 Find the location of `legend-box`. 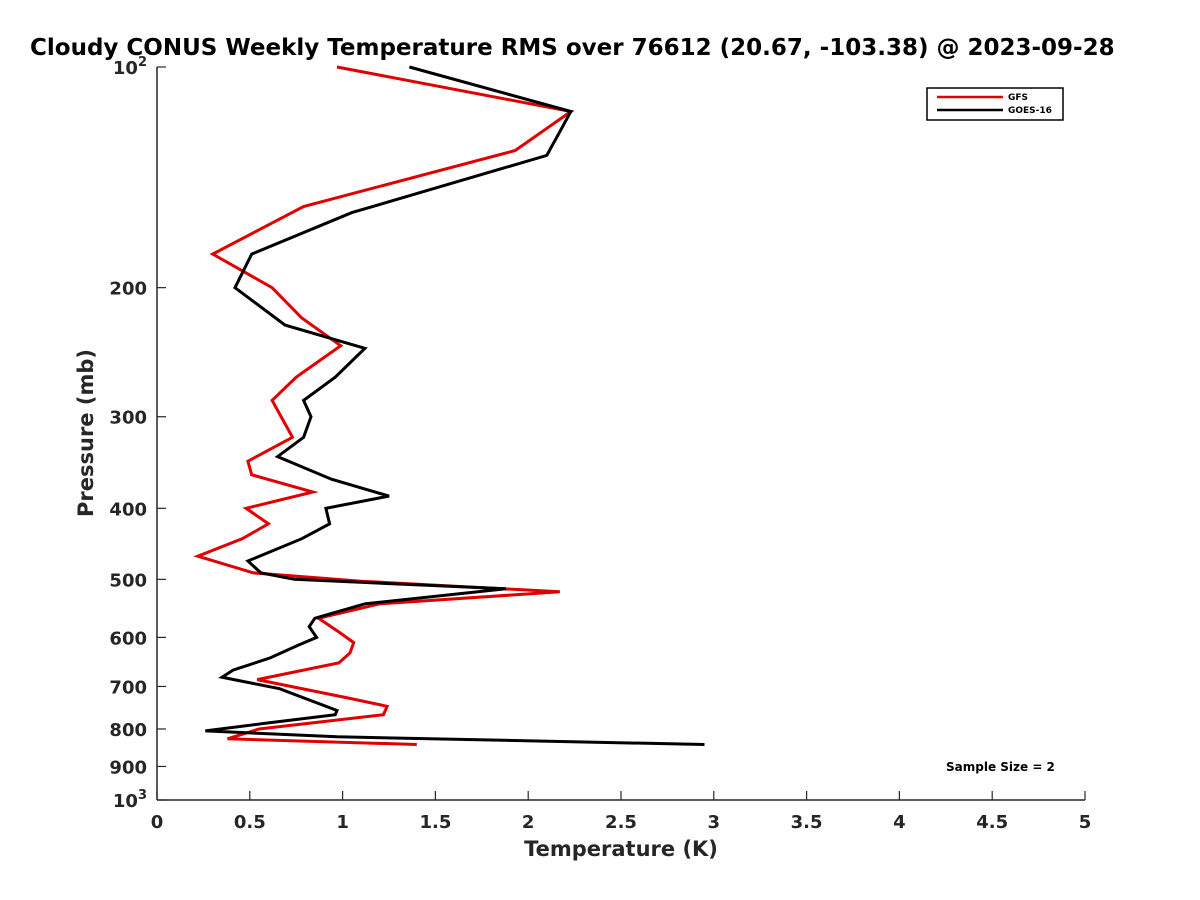

legend-box is located at coordinates (995, 104).